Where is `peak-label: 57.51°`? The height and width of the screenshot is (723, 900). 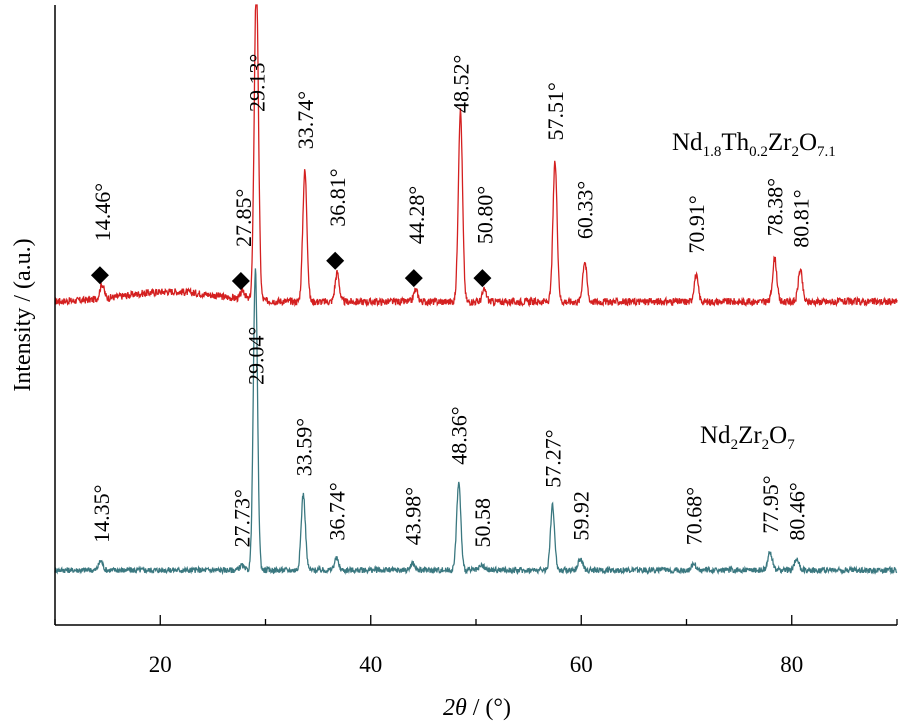
peak-label: 57.51° is located at coordinates (555, 111).